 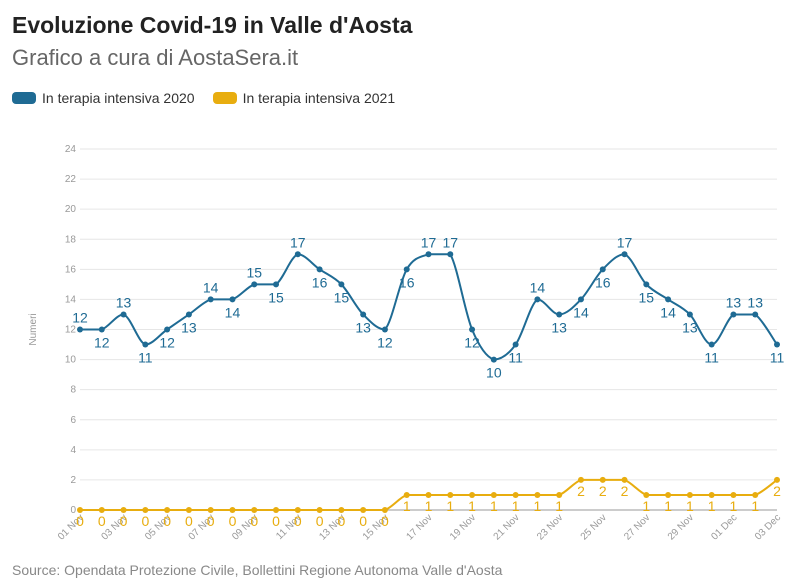 I want to click on y-tick-label: 14, so click(x=71, y=299).